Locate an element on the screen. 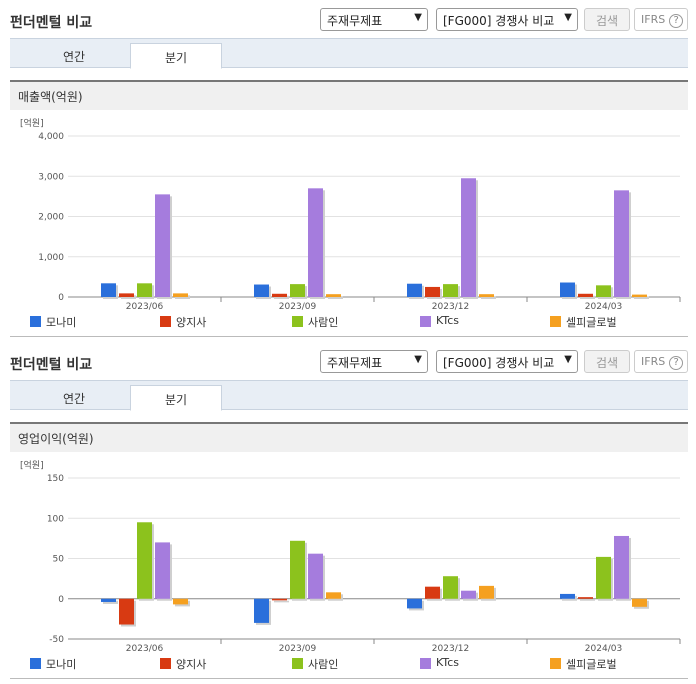 This screenshot has width=696, height=684. bar-2023-06-s0 is located at coordinates (108, 600).